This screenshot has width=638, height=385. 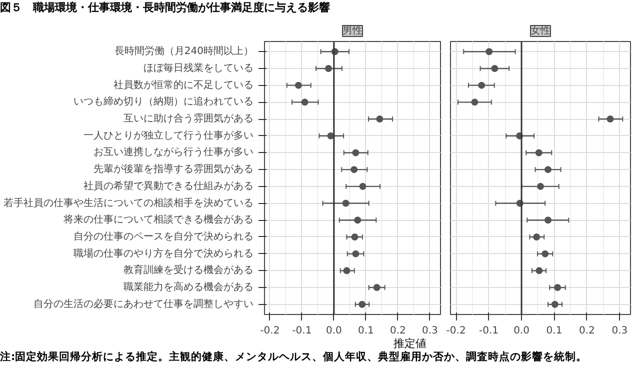 I want to click on y-tick-label: 自分の仕事のペースを自分で決められる, so click(x=164, y=236).